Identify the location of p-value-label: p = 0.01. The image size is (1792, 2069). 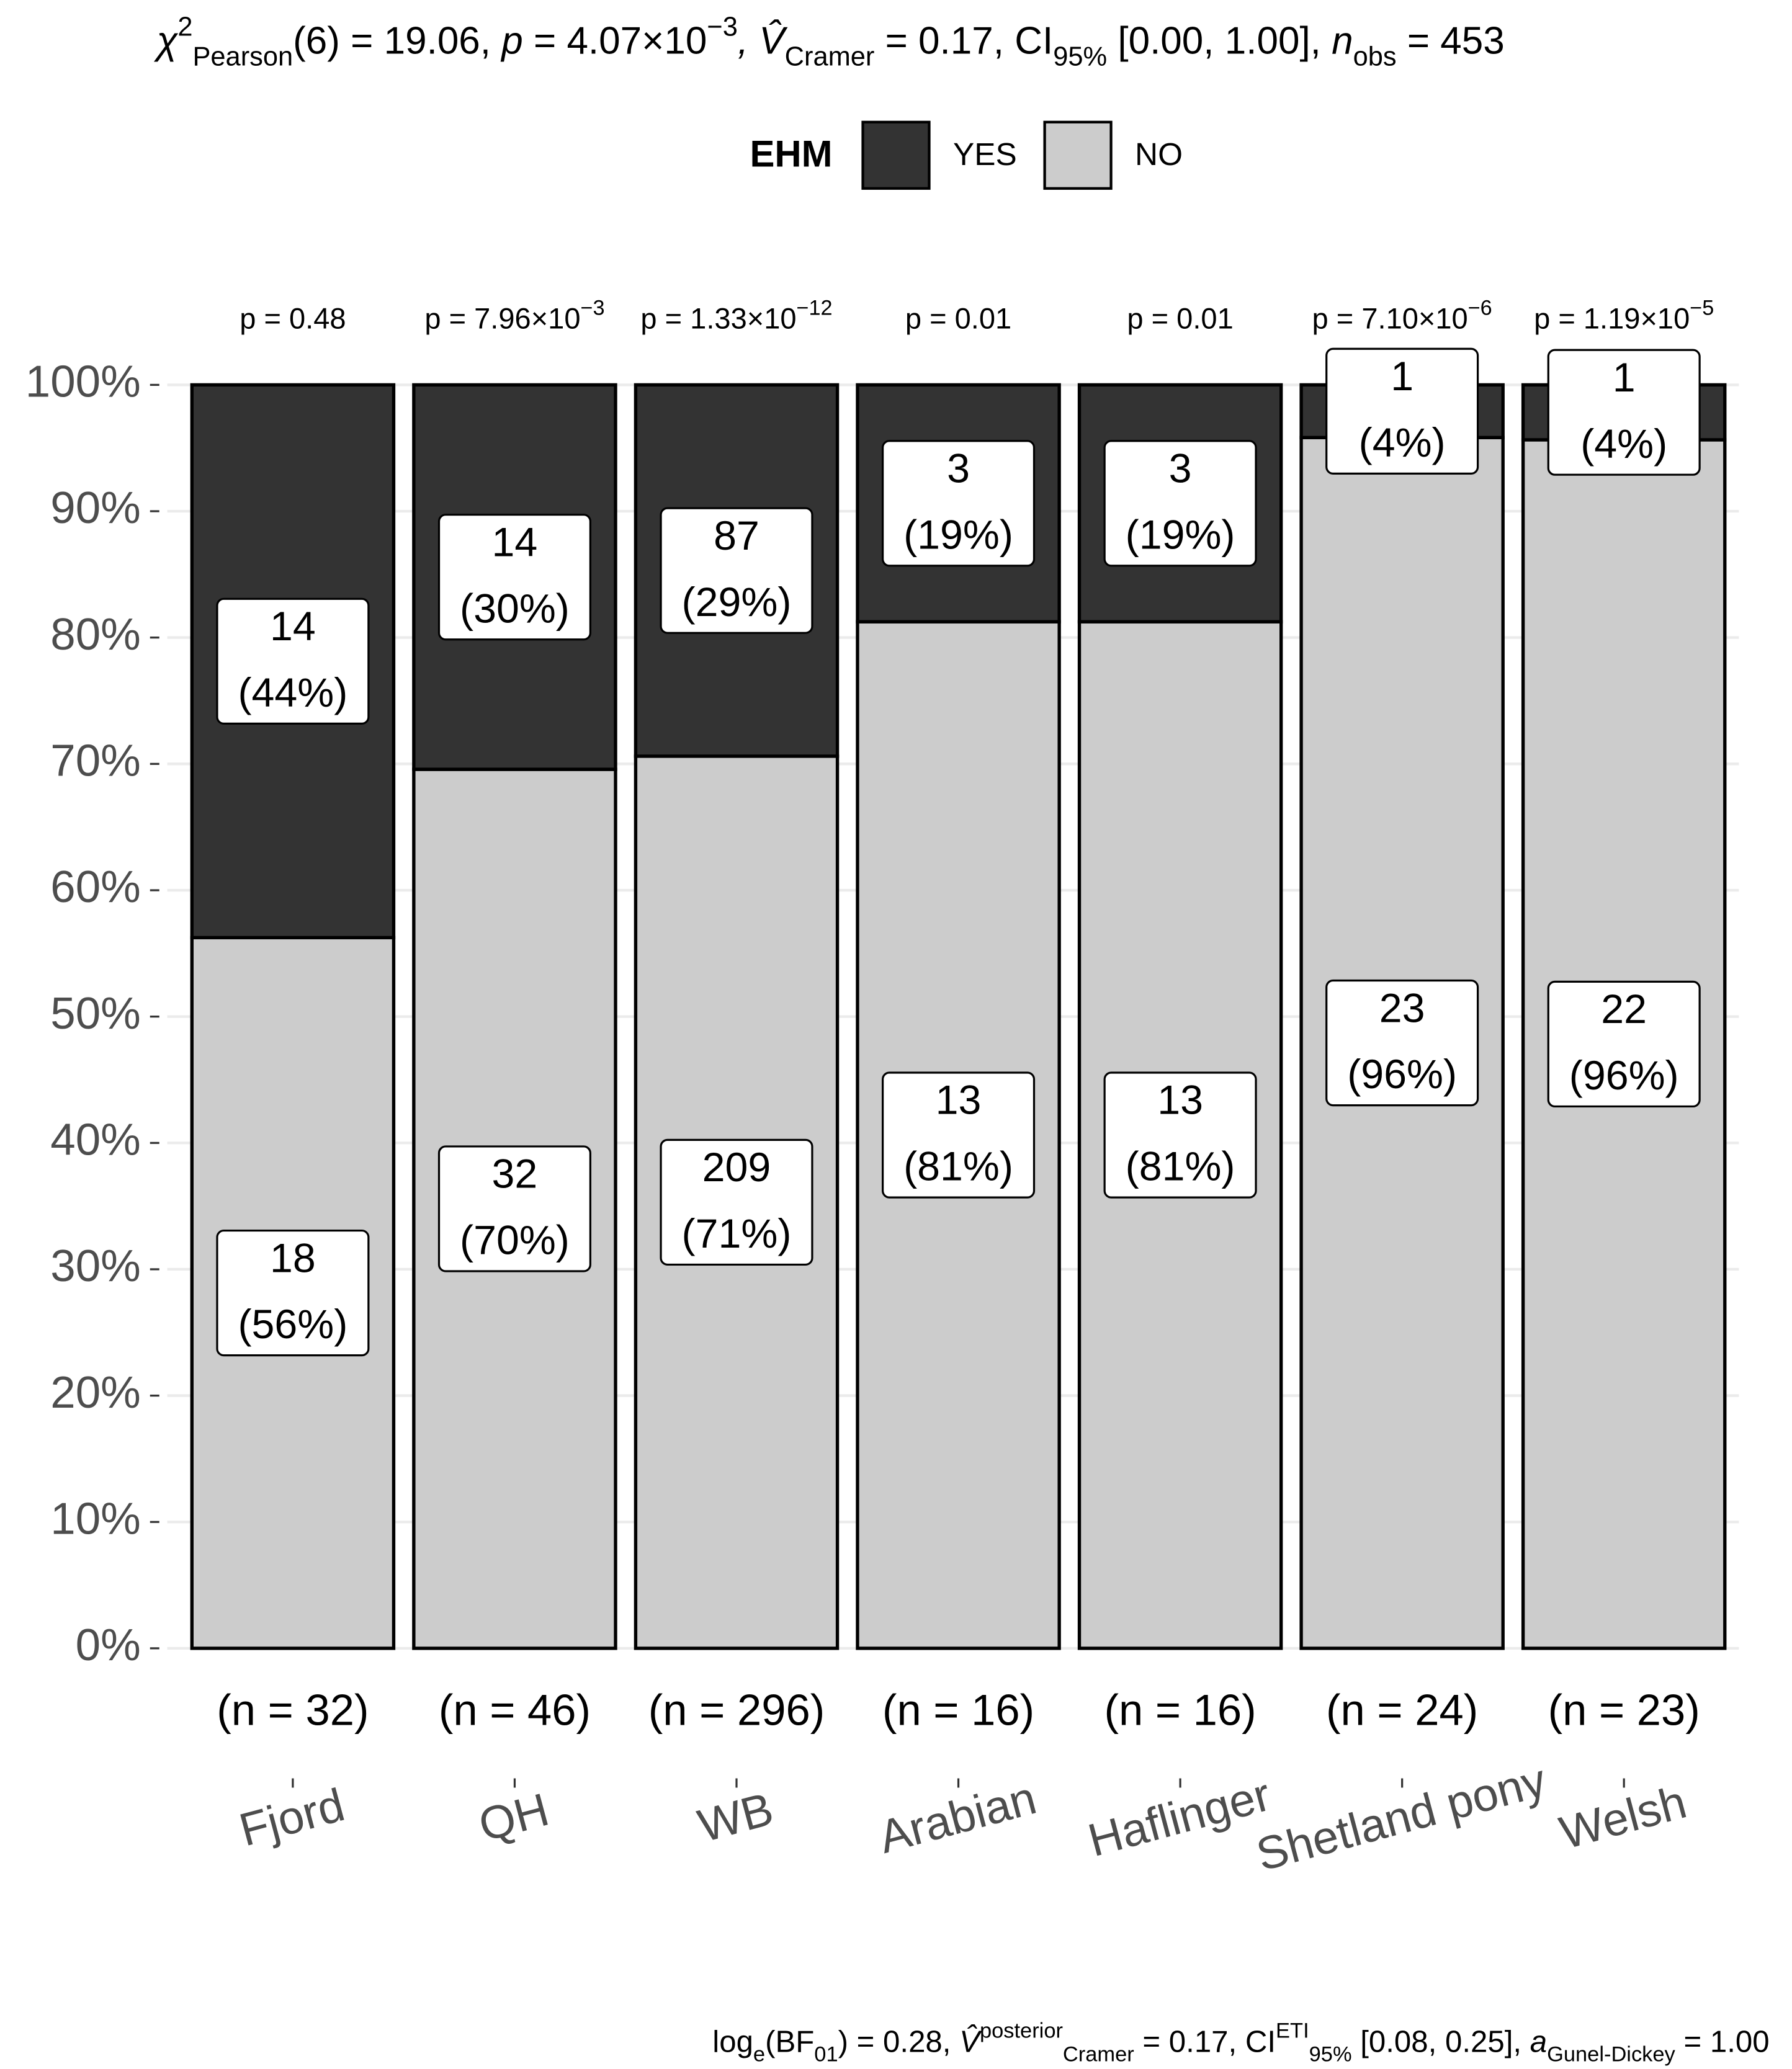
(958, 318).